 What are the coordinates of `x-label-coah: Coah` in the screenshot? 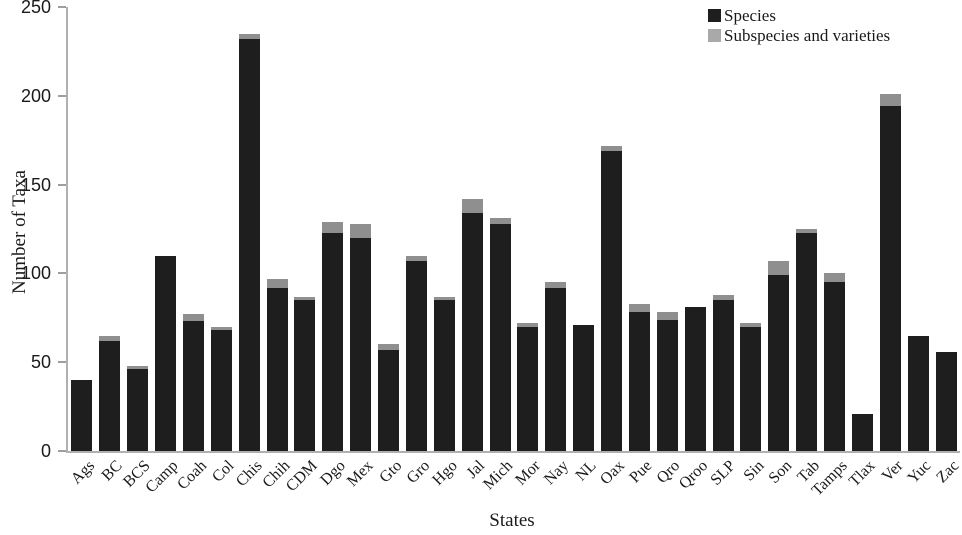 It's located at (191, 475).